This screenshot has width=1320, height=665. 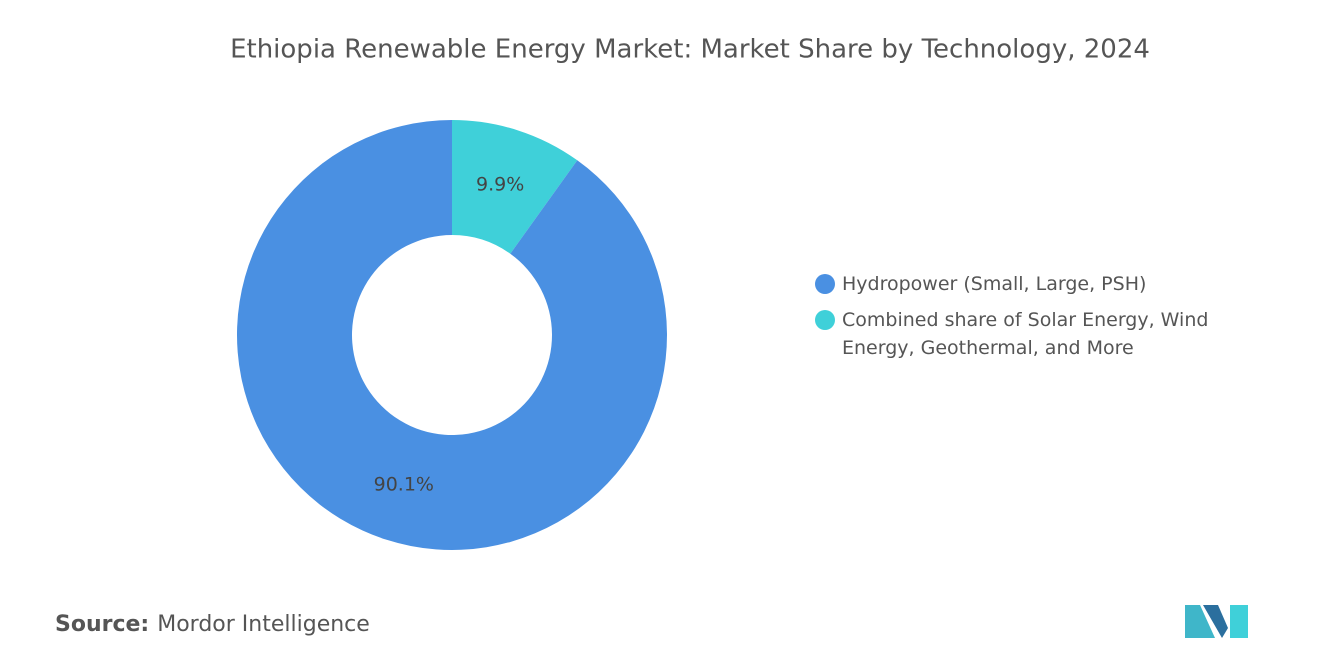 I want to click on logo, so click(x=1216, y=621).